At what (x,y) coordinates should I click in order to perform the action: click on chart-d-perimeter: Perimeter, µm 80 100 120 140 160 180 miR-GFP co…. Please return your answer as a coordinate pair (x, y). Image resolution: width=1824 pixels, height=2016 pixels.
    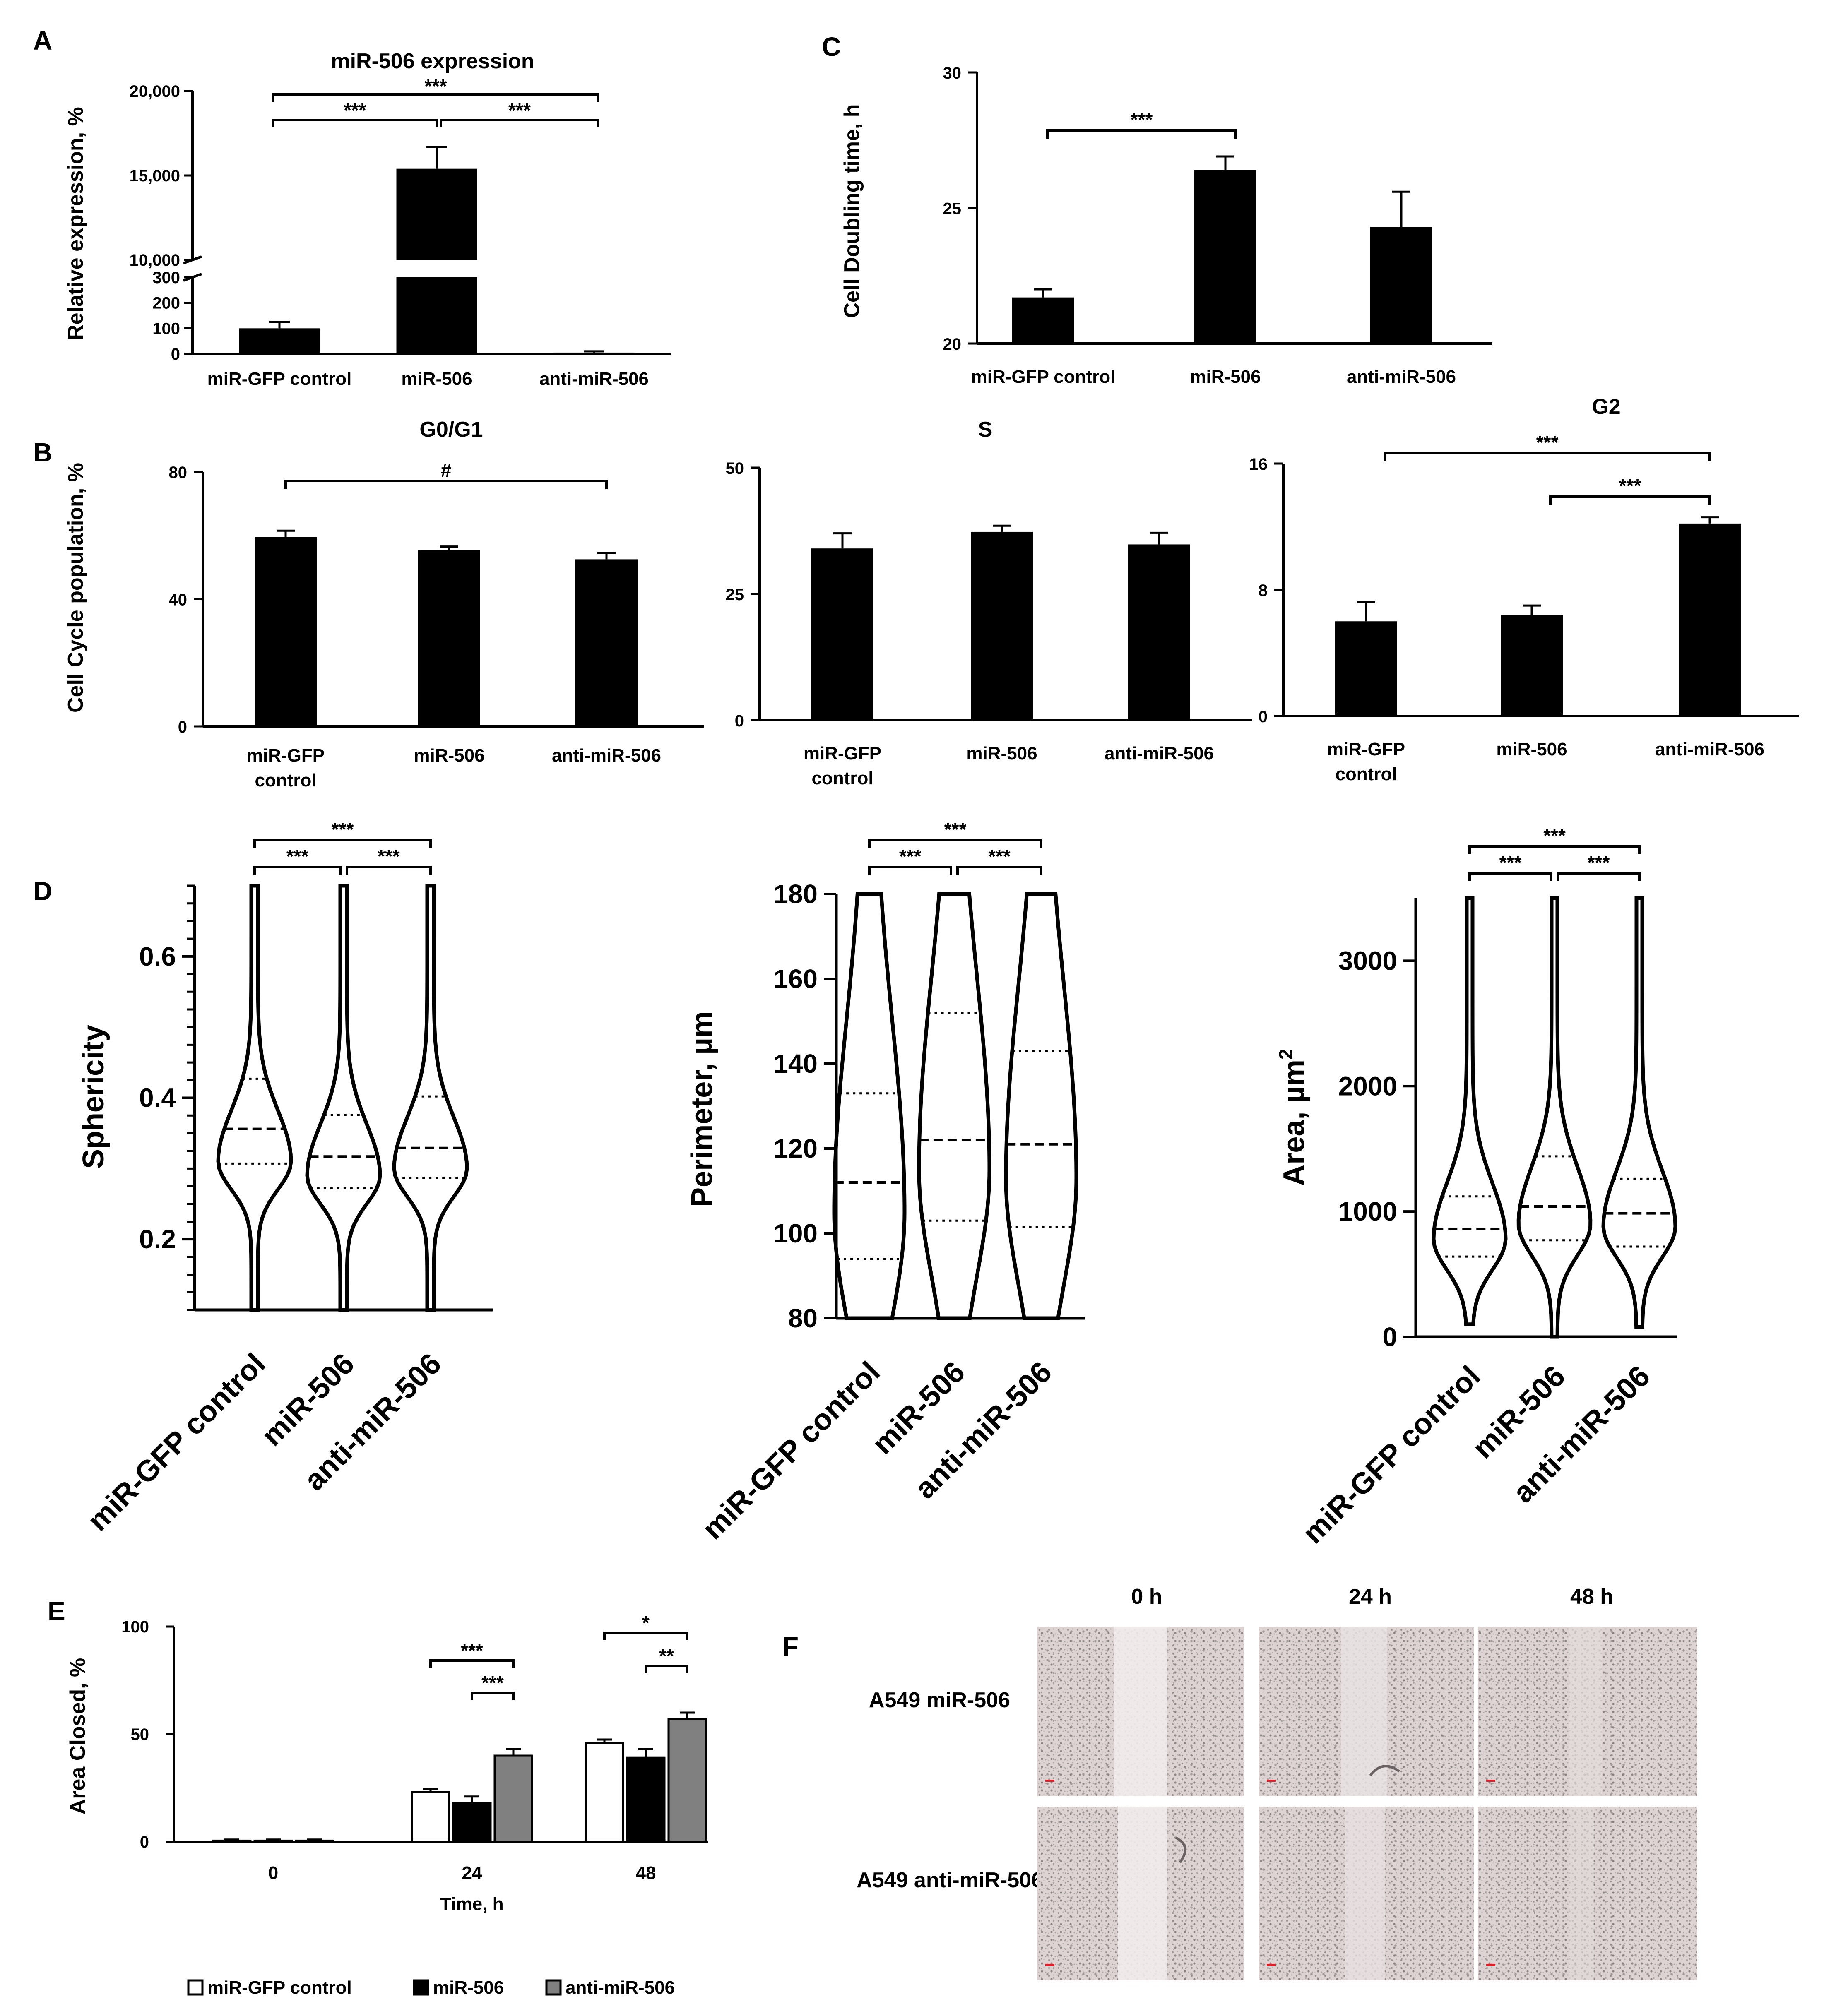
    Looking at the image, I should click on (885, 1182).